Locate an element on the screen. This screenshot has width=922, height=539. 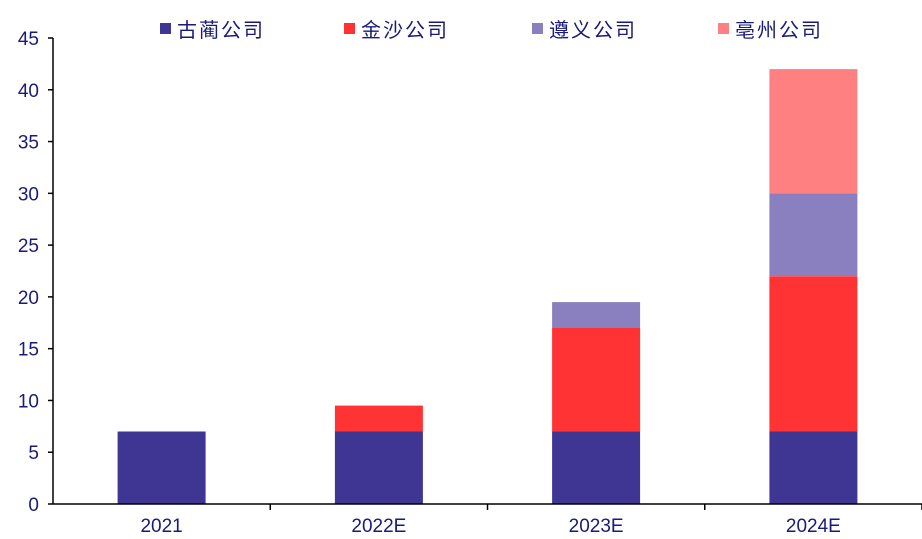
legend-item-bozhou: 亳州公司 is located at coordinates (770, 28).